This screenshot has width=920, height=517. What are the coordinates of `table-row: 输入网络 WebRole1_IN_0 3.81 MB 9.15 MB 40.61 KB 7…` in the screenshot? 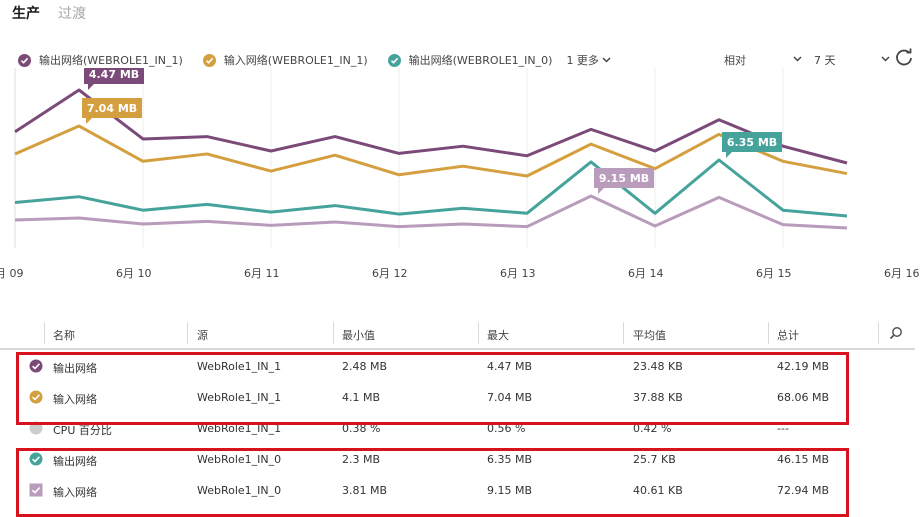 It's located at (457, 489).